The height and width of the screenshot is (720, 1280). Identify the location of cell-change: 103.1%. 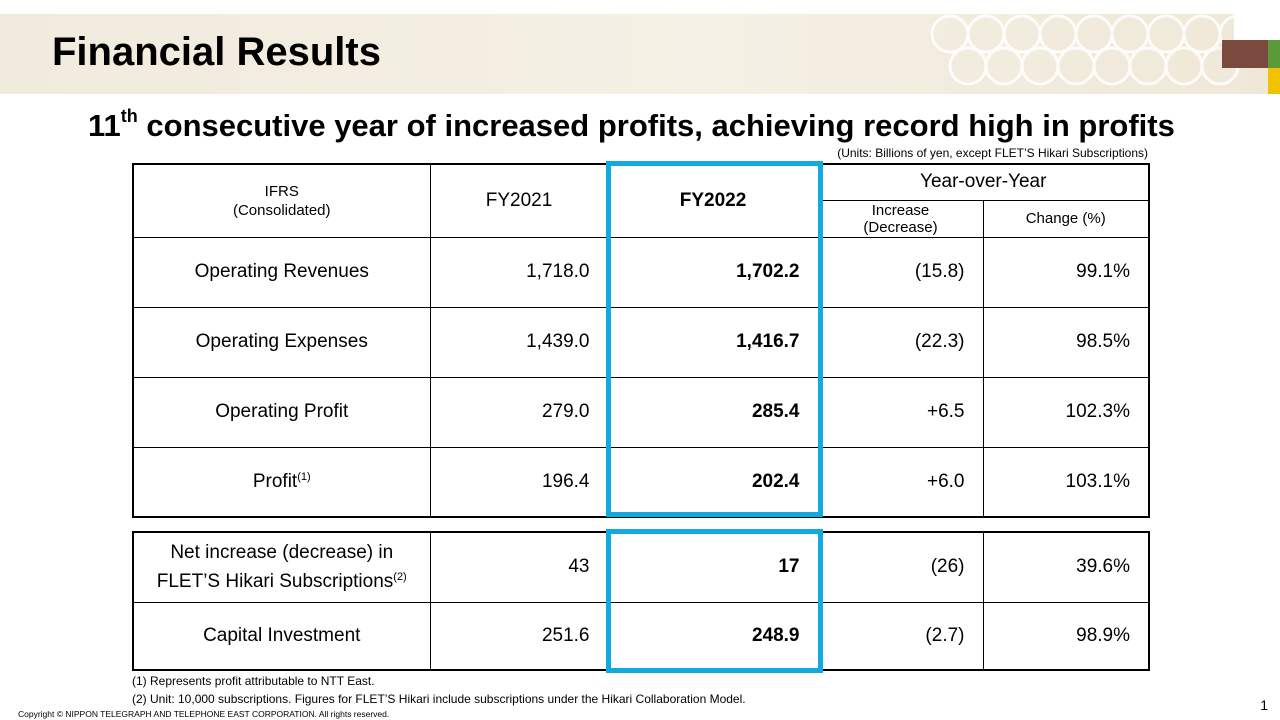
(1066, 482).